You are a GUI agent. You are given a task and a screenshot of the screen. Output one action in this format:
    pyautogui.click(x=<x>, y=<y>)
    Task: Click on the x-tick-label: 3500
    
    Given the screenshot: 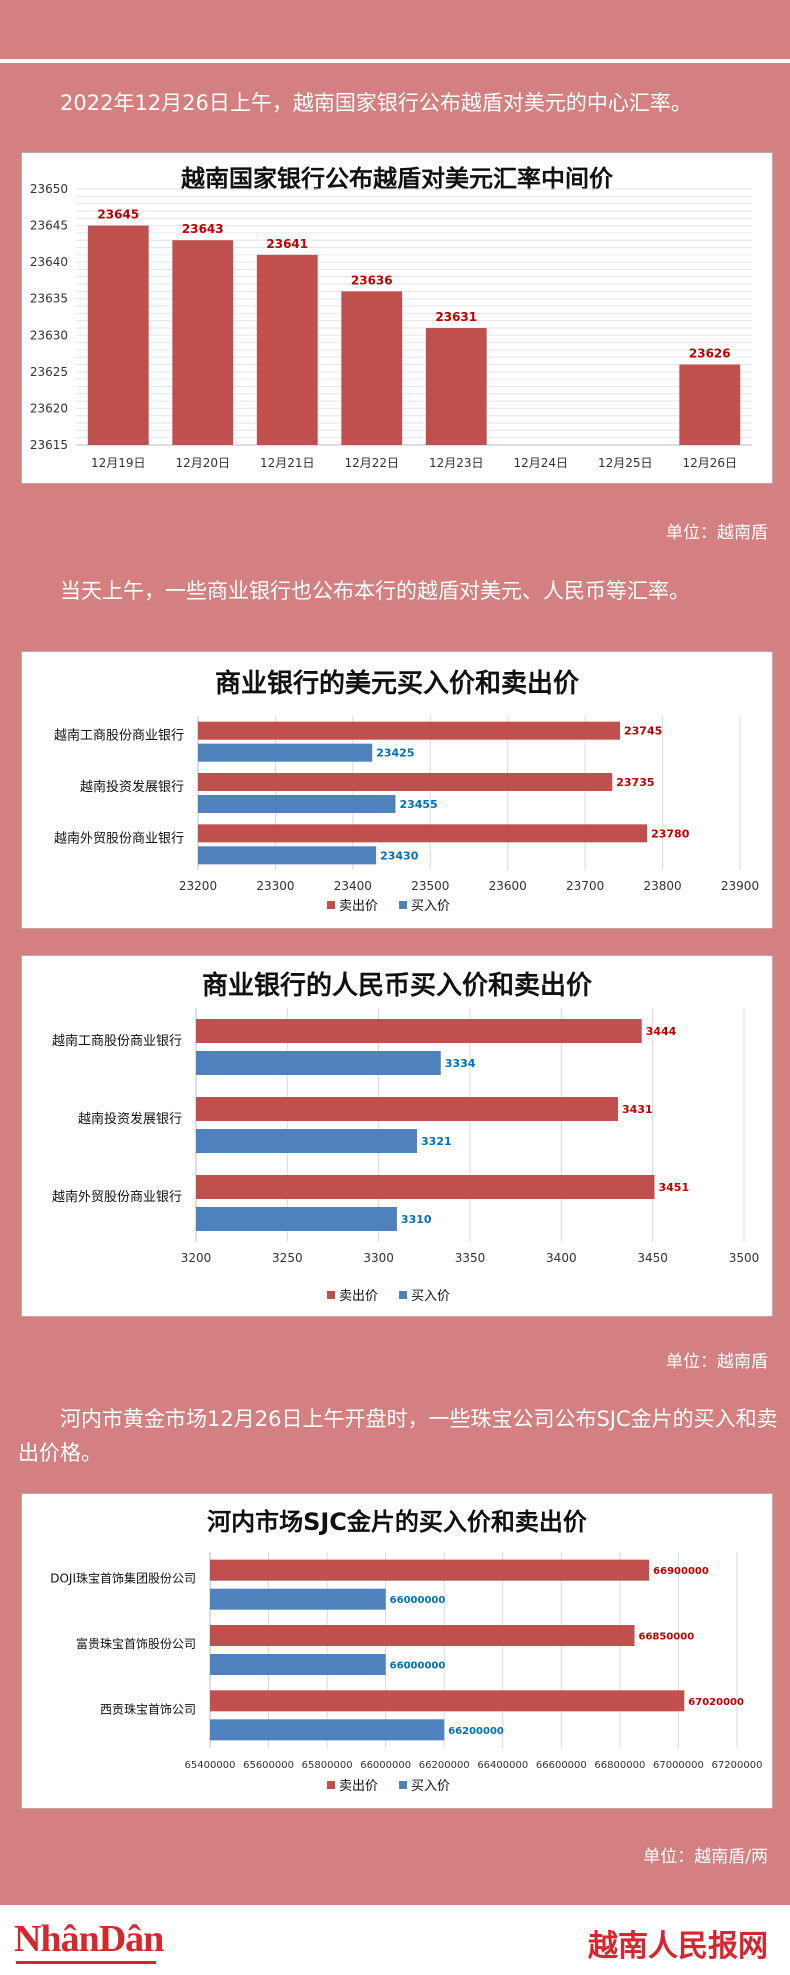 What is the action you would take?
    pyautogui.click(x=744, y=1258)
    